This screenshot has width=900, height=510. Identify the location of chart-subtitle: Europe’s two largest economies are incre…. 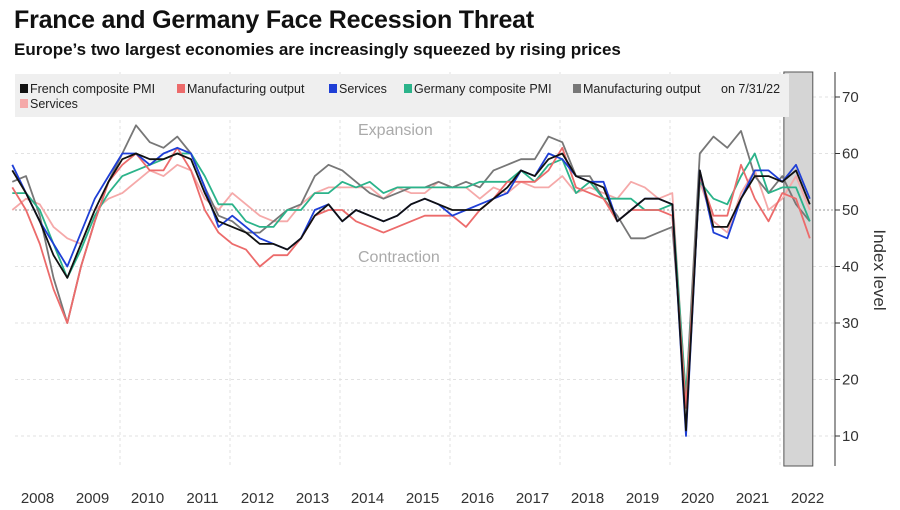
(317, 49).